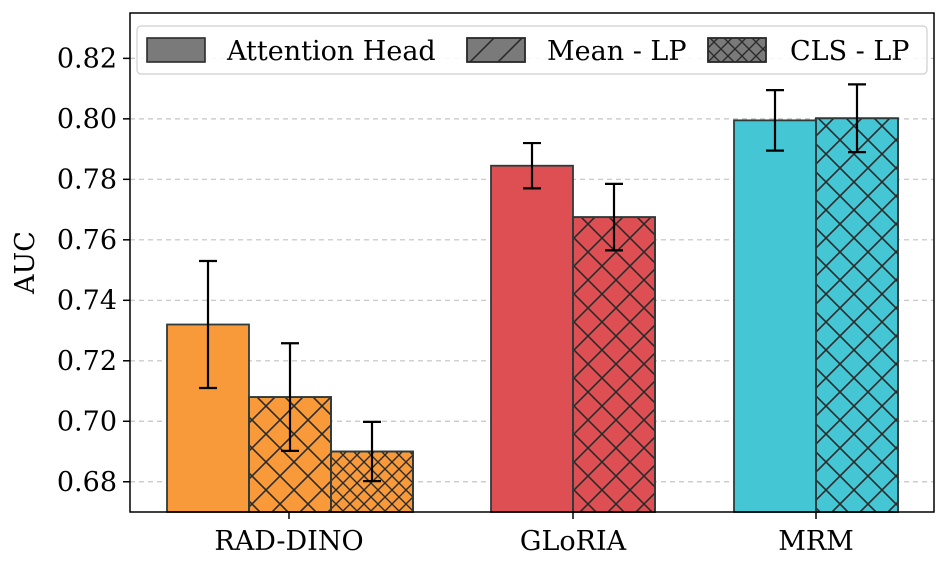 The height and width of the screenshot is (569, 947). I want to click on legend: Attention Head Mean - LP CLS - LP, so click(532, 50).